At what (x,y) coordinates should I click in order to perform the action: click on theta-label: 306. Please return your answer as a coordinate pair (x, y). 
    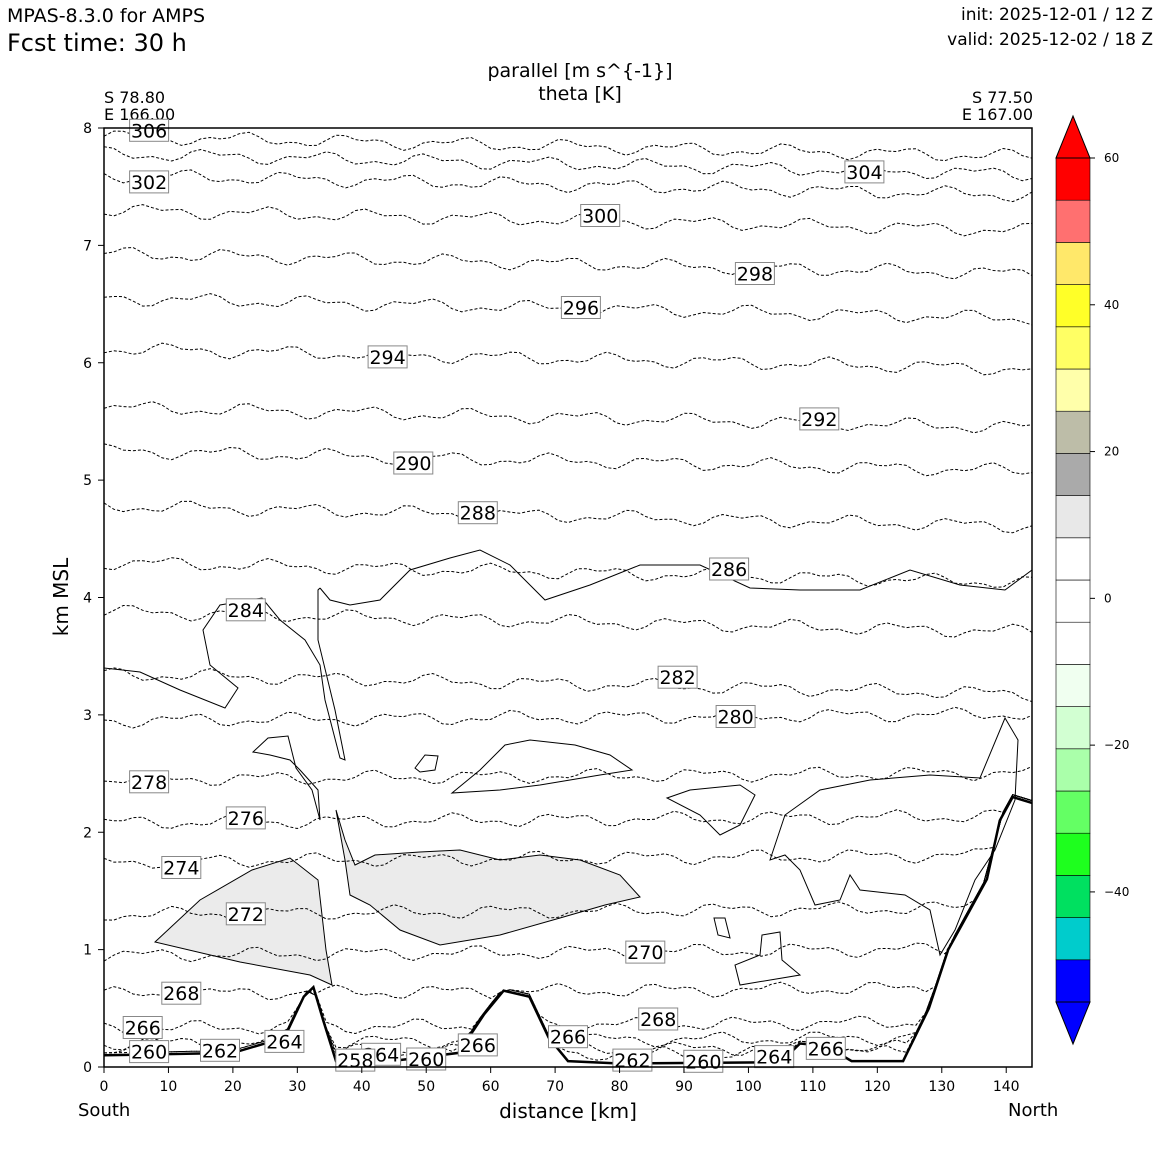
    Looking at the image, I should click on (149, 131).